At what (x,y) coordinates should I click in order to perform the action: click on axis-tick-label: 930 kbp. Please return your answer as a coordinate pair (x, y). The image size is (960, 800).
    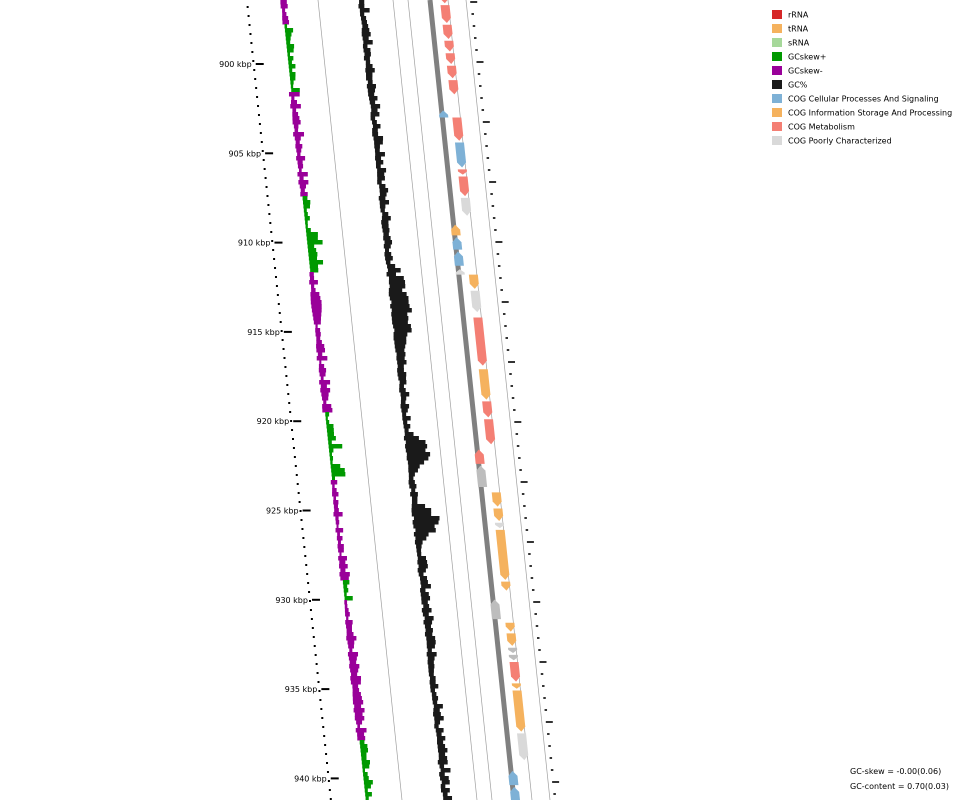
    Looking at the image, I should click on (291, 600).